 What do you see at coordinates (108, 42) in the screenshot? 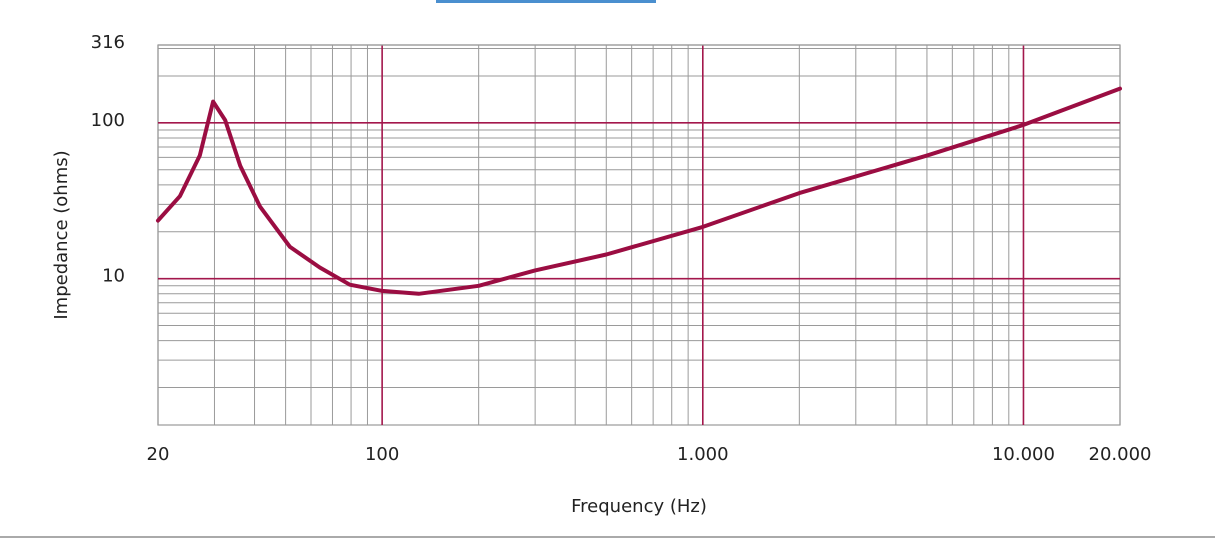
I see `y-tick-label: 316` at bounding box center [108, 42].